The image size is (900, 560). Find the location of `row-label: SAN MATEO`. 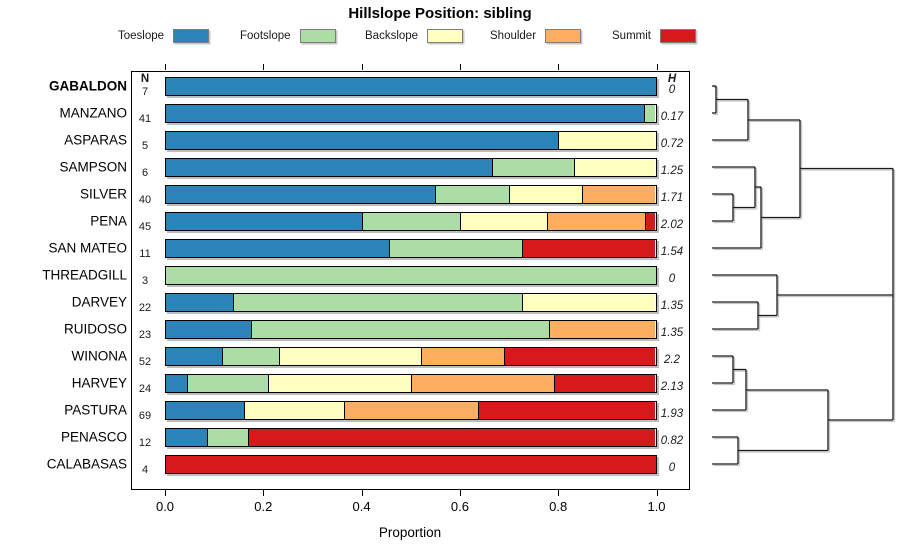

row-label: SAN MATEO is located at coordinates (87, 248).